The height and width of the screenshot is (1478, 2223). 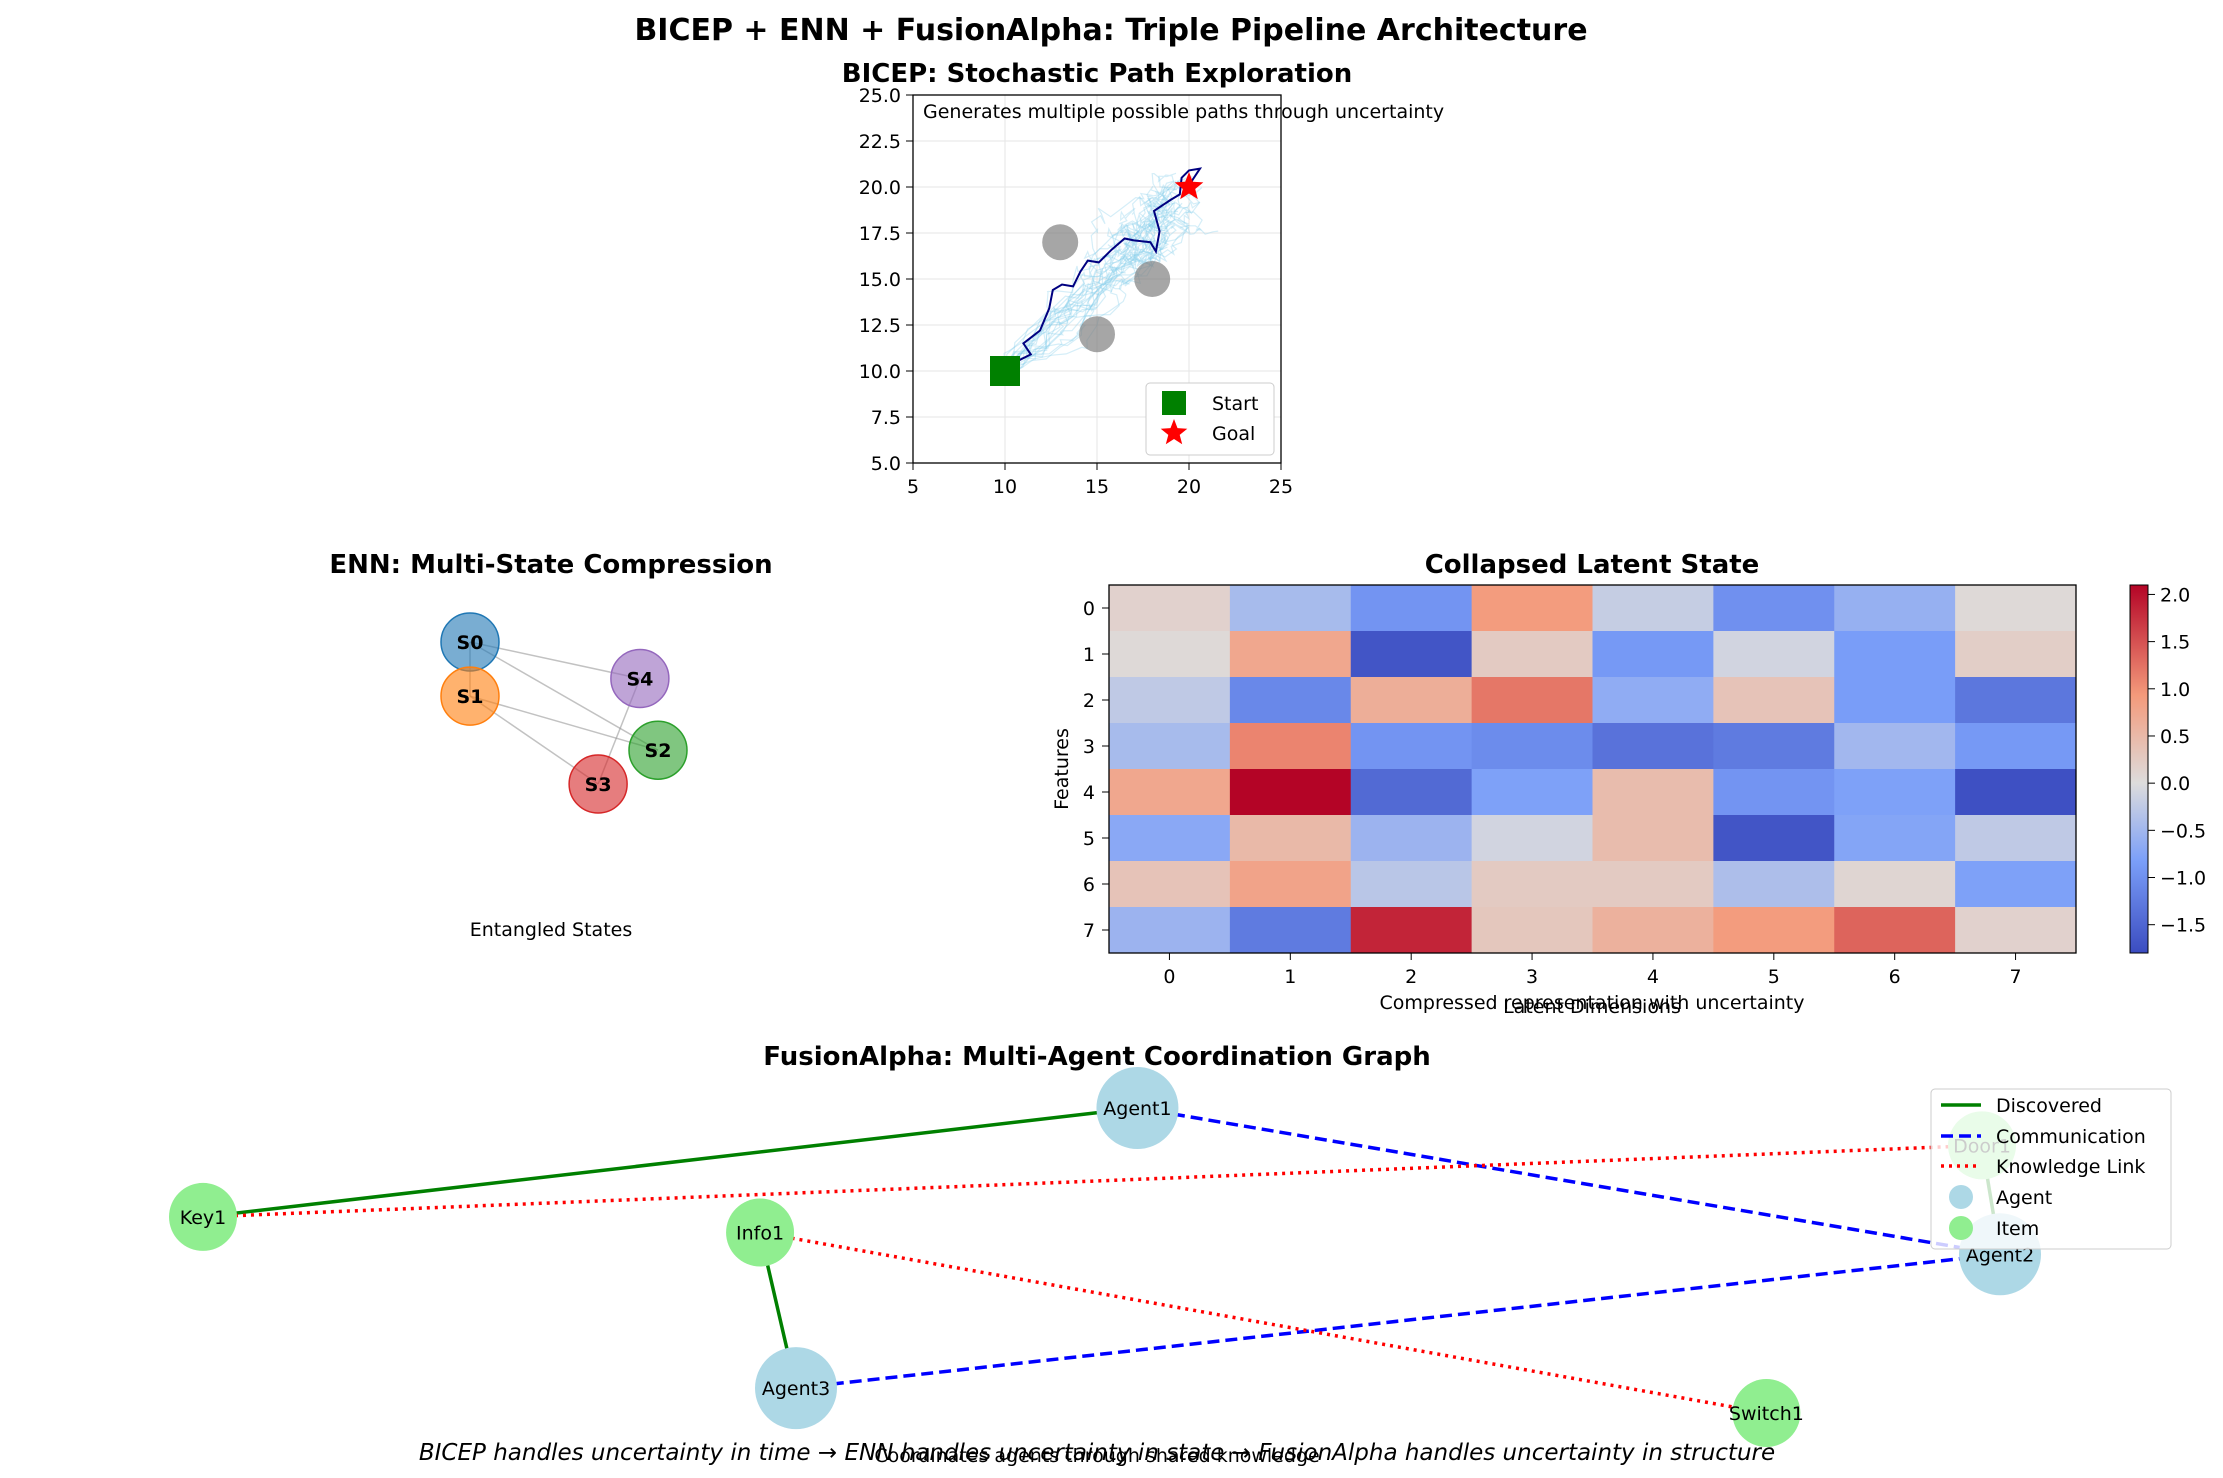 I want to click on legend-knowledge-label: Knowledge Link, so click(x=2070, y=1167).